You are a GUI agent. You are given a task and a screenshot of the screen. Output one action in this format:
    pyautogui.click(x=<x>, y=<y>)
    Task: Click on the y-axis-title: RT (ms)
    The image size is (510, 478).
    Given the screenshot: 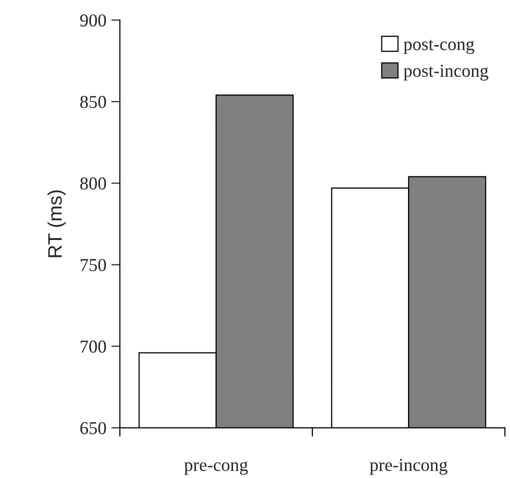 What is the action you would take?
    pyautogui.click(x=57, y=224)
    